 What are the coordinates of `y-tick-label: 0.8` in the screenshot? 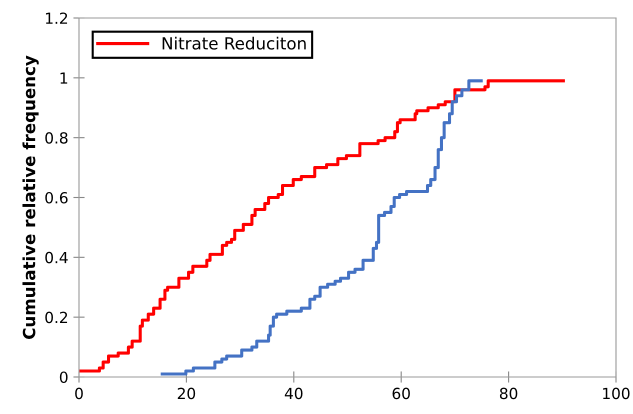 It's located at (56, 138).